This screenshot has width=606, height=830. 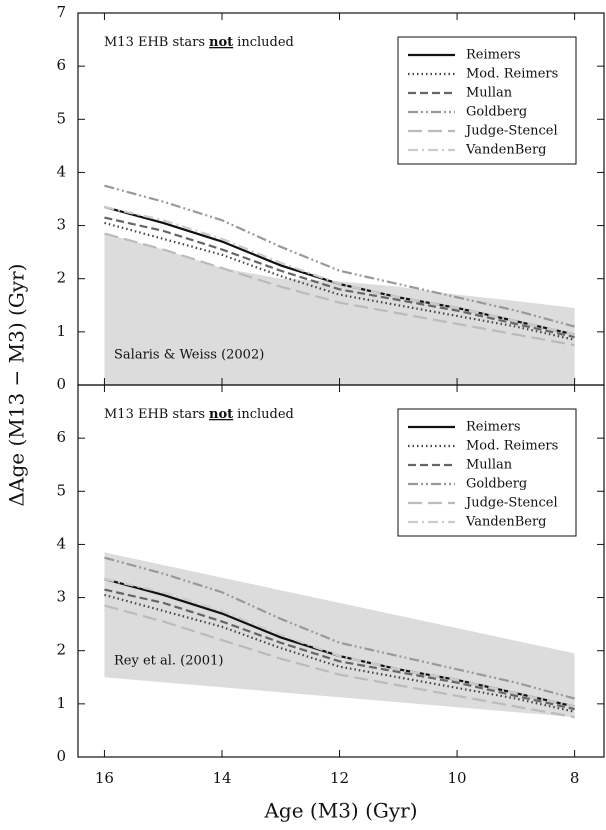 What do you see at coordinates (340, 811) in the screenshot?
I see `x-axis-label: Age (M3) (Gyr)` at bounding box center [340, 811].